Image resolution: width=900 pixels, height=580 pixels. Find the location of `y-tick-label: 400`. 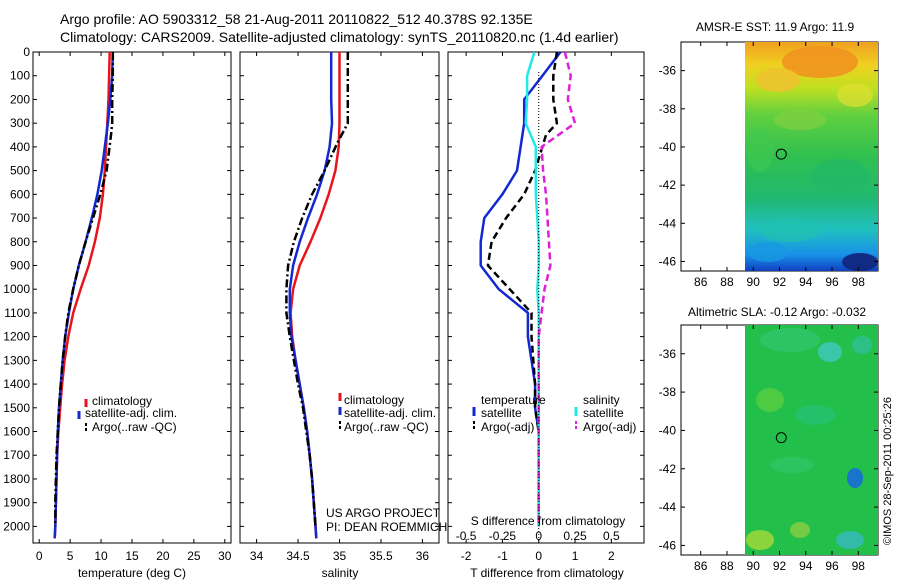

y-tick-label: 400 is located at coordinates (20, 147).